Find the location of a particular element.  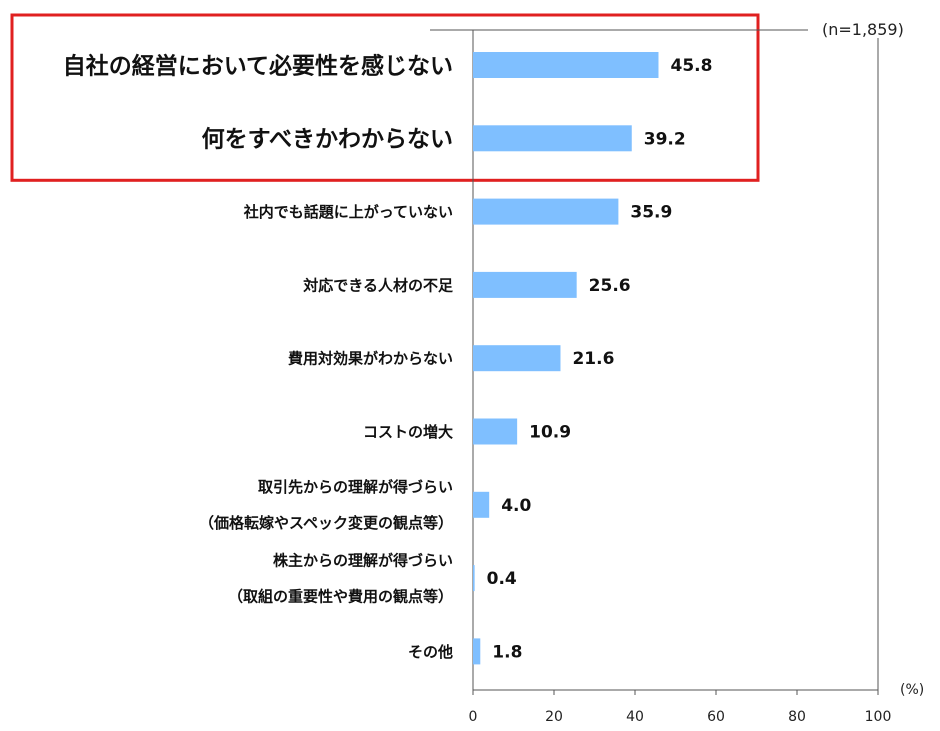

value-label: 35.9 is located at coordinates (651, 213).